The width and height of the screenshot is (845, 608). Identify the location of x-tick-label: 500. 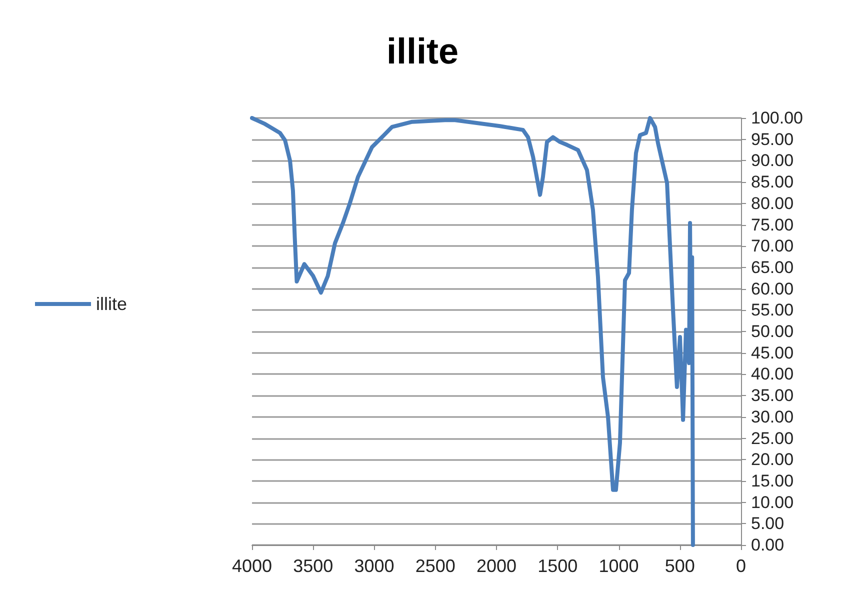
(679, 566).